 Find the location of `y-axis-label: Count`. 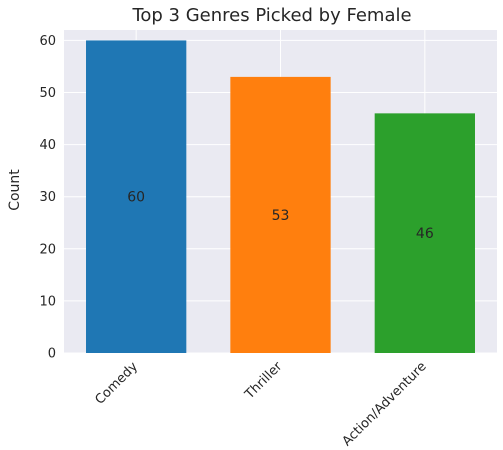

y-axis-label: Count is located at coordinates (15, 190).